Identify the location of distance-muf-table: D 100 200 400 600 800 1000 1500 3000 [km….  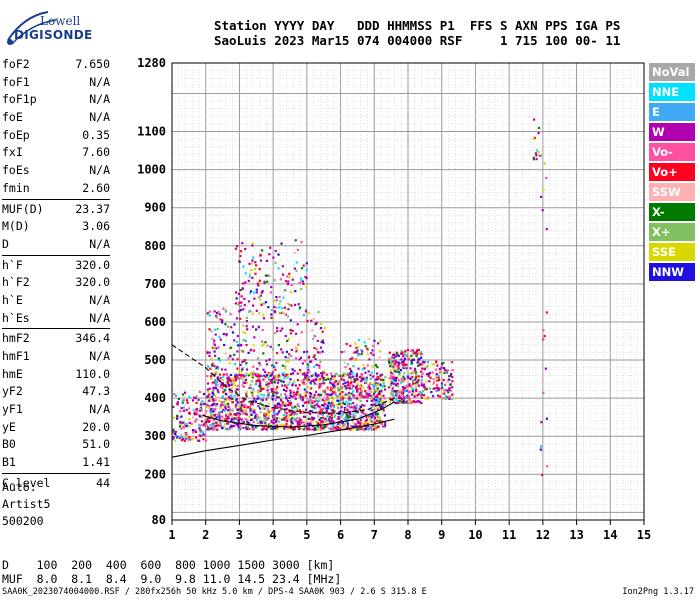
(171, 572).